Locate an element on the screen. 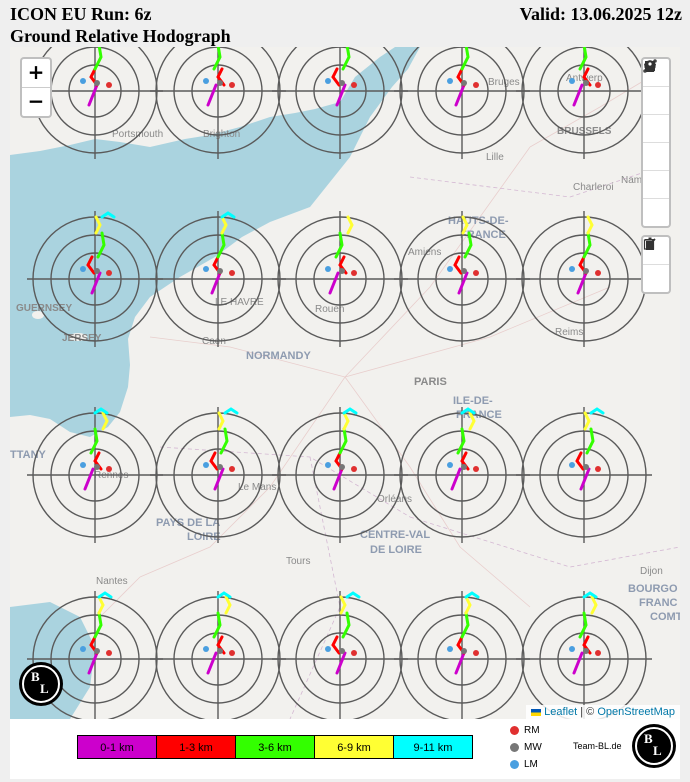  place-label: BOURGO is located at coordinates (653, 589).